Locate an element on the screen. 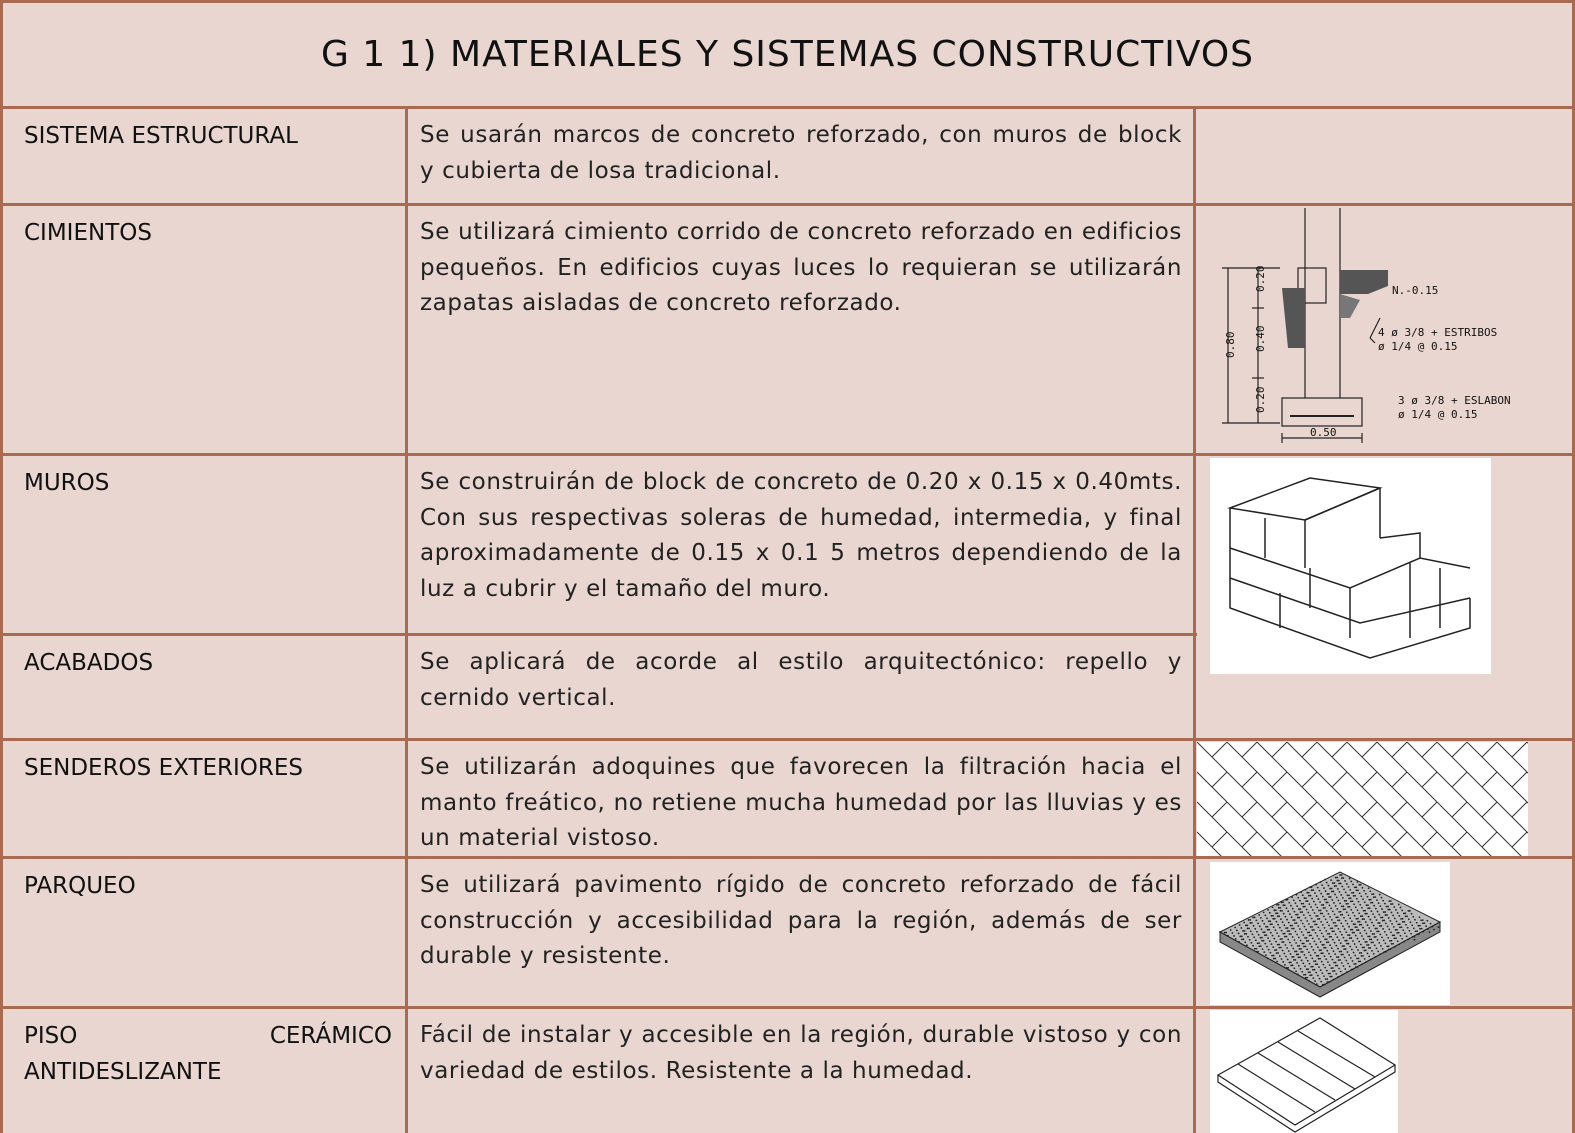  dim-label: 0.40 is located at coordinates (1260, 339).